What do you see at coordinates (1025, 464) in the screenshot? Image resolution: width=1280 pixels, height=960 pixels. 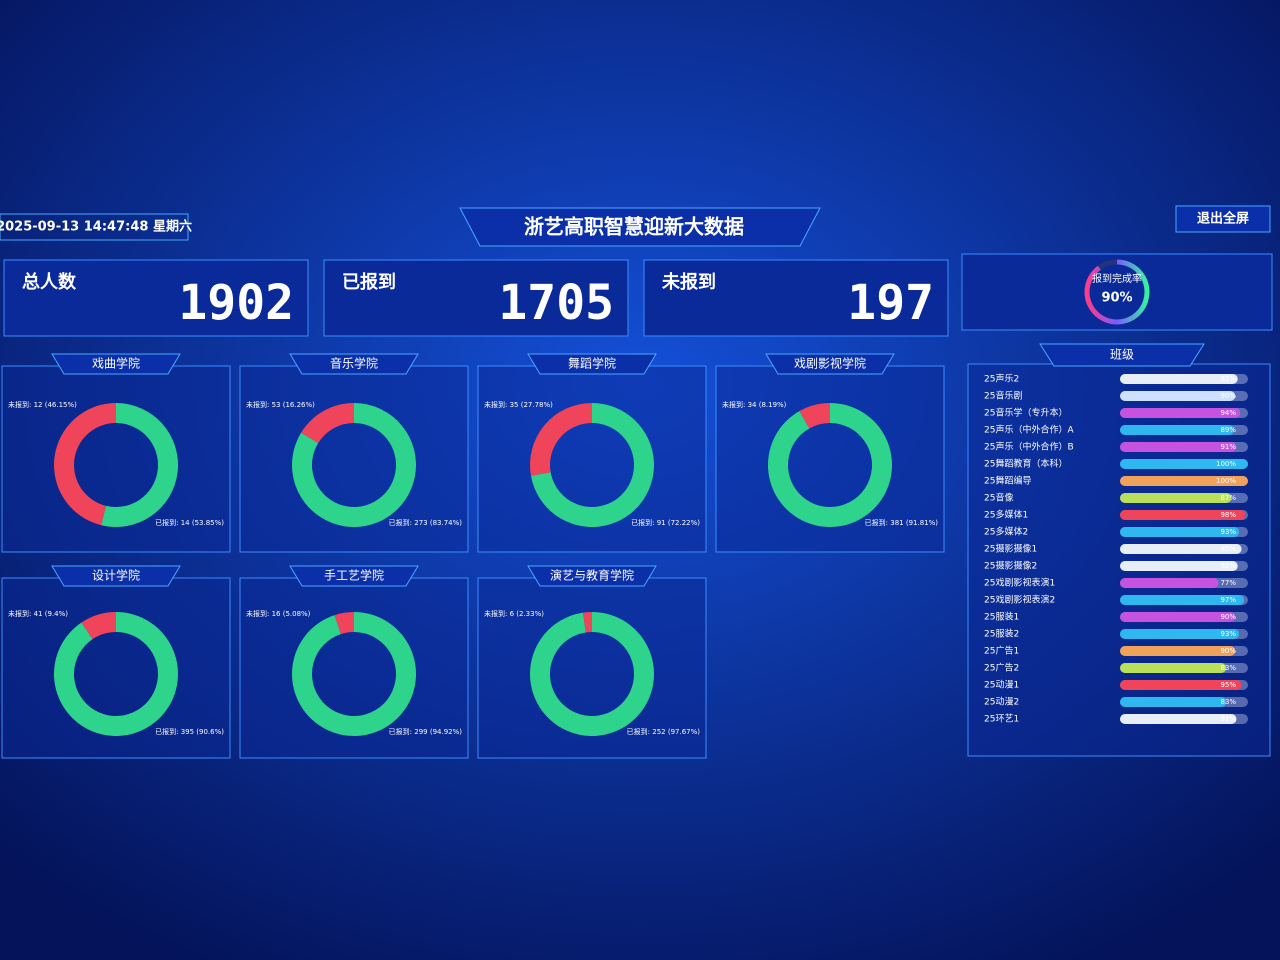 I see `class-name: 25舞蹈教育（本科）` at bounding box center [1025, 464].